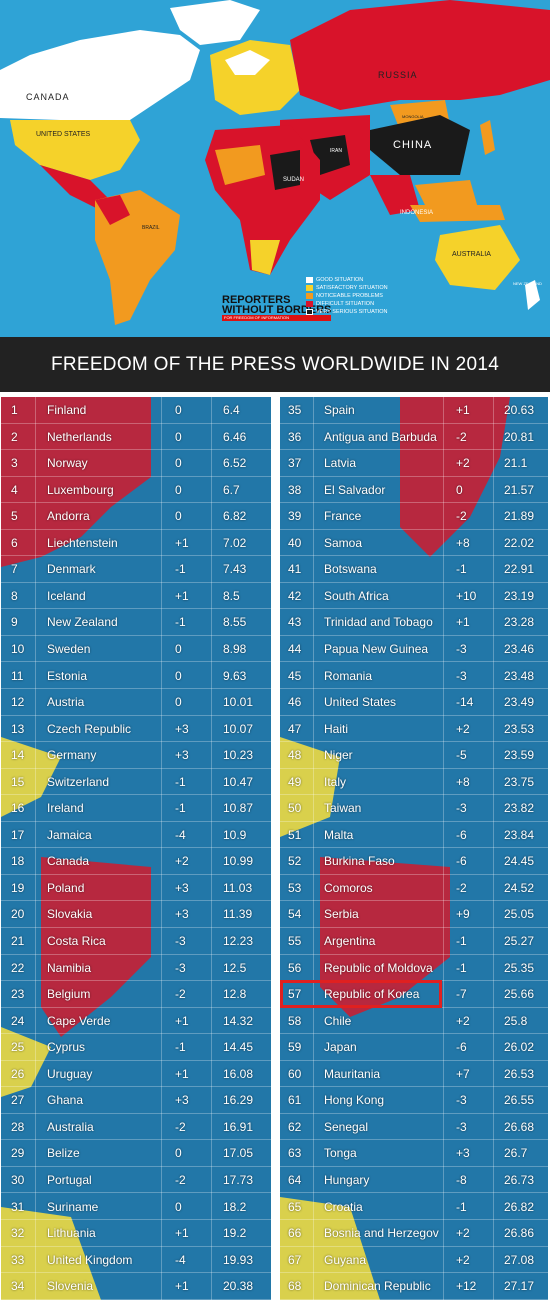 The height and width of the screenshot is (1301, 550). What do you see at coordinates (372, 994) in the screenshot?
I see `country-cell: Republic of Korea` at bounding box center [372, 994].